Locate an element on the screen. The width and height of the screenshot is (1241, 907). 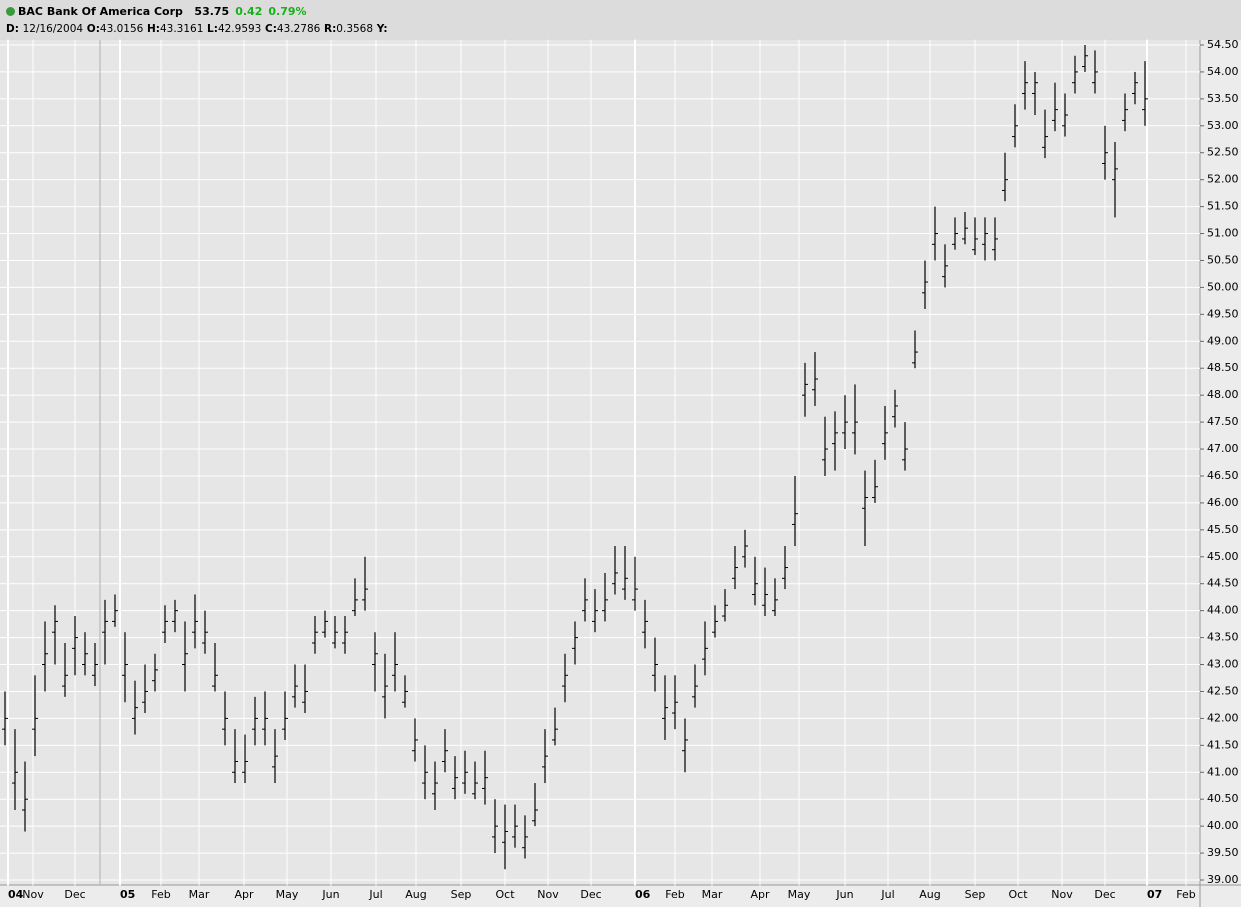
y-tick-label: 50.50 is located at coordinates (1223, 259).